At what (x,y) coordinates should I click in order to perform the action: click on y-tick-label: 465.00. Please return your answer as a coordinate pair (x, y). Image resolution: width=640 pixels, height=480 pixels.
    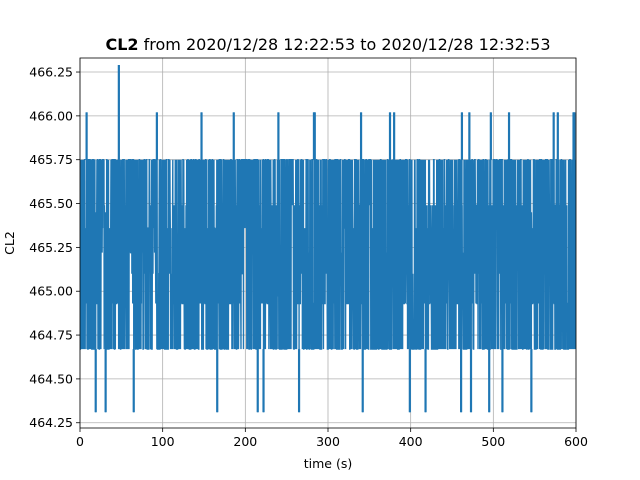
    Looking at the image, I should click on (51, 291).